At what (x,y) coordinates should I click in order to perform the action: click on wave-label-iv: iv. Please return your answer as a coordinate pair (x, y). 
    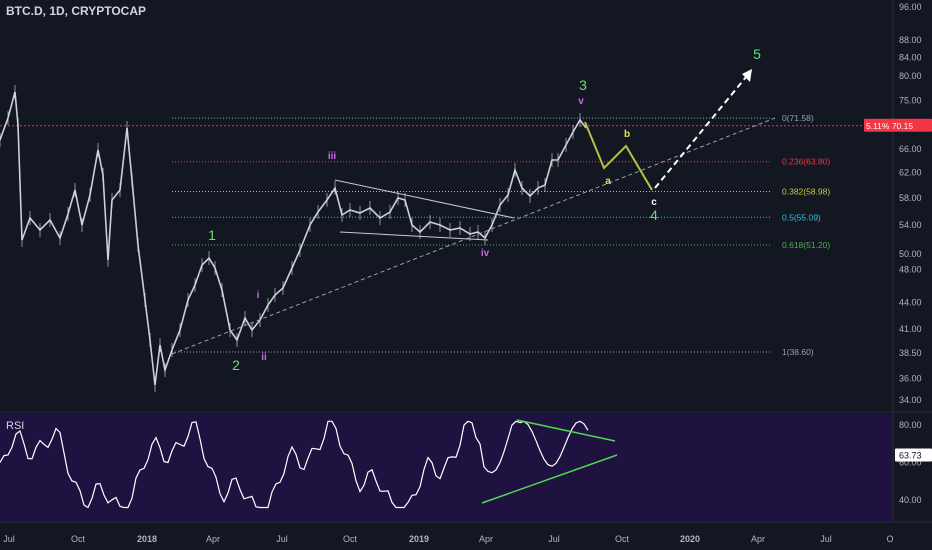
    Looking at the image, I should click on (485, 253).